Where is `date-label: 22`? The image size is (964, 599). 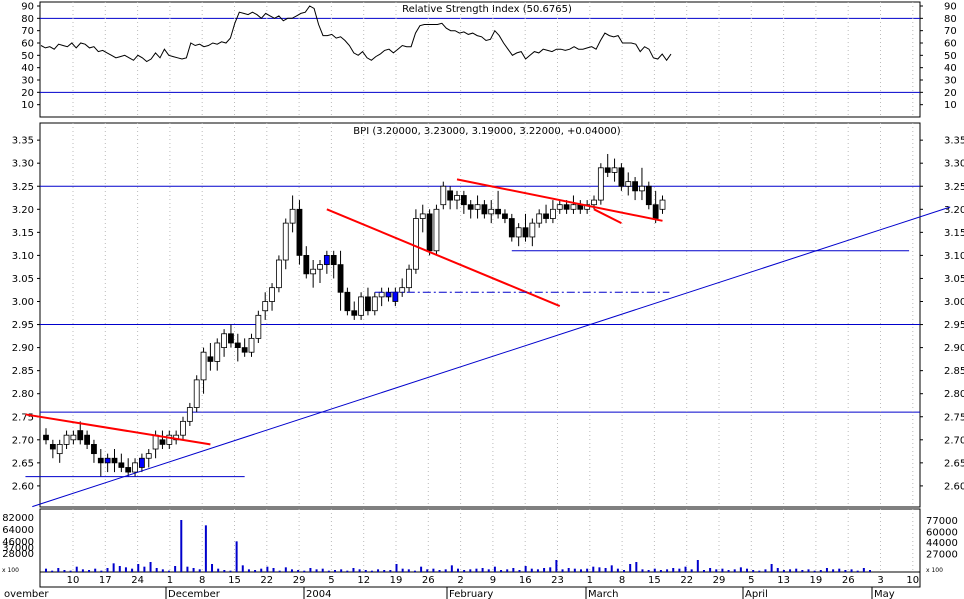 date-label: 22 is located at coordinates (686, 580).